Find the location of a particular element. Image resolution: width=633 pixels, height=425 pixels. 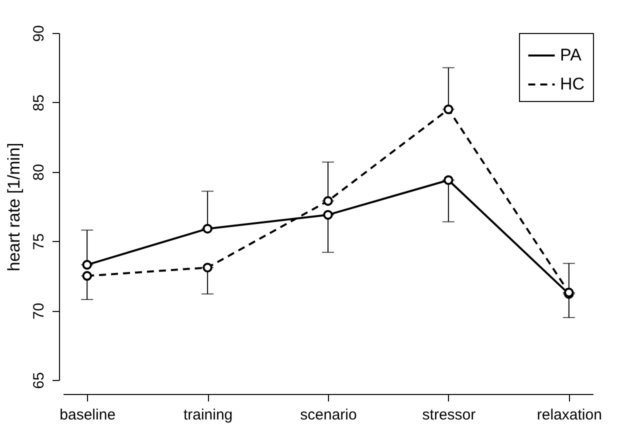

y-tick-label: 75 is located at coordinates (39, 241).